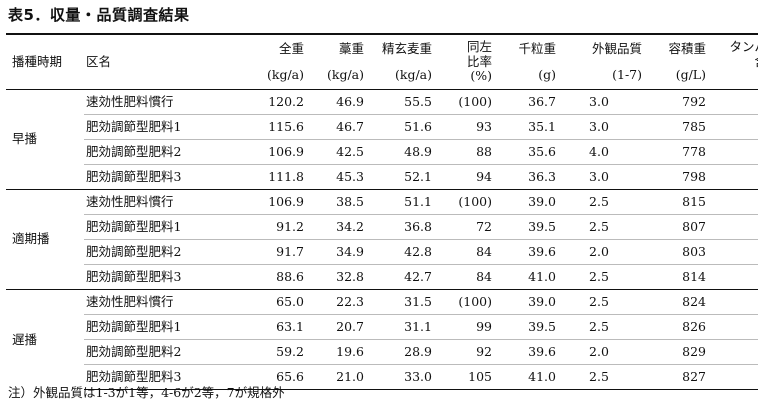  Describe the element at coordinates (599, 302) in the screenshot. I see `appearance-cell: 2.5` at that location.